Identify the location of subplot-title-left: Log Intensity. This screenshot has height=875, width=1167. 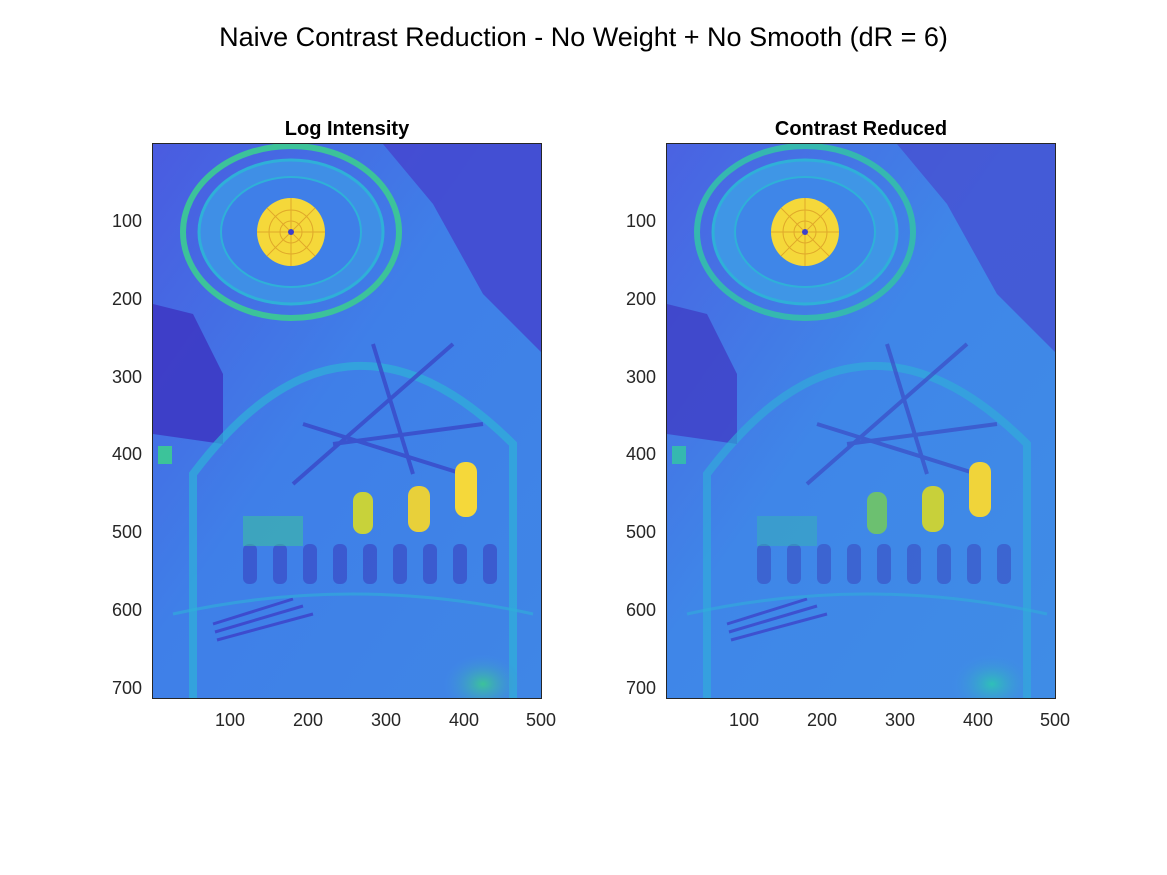
(347, 129).